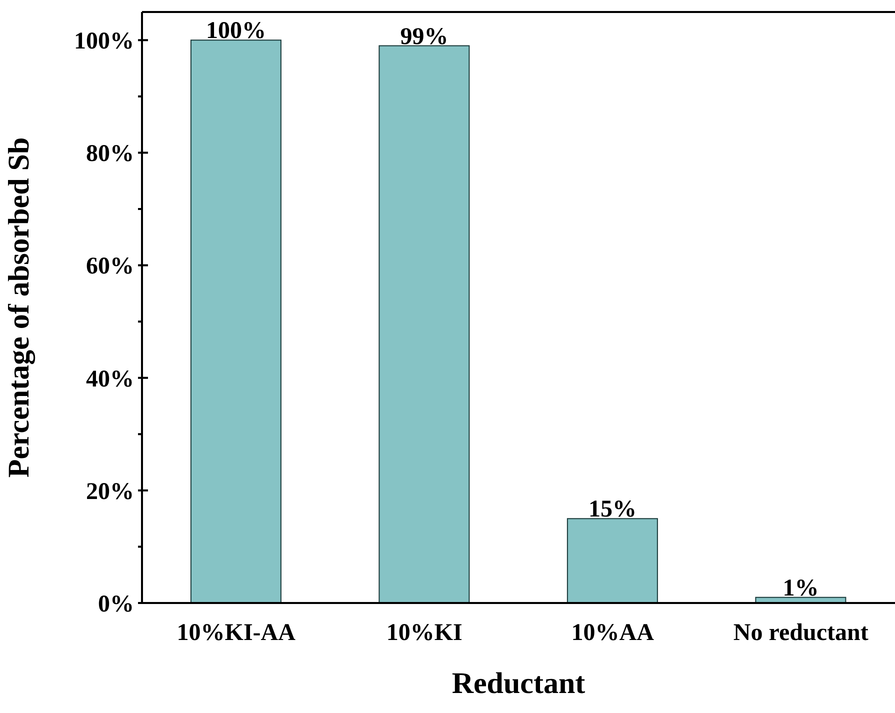 The width and height of the screenshot is (895, 713). I want to click on x-axis-title: Reductant, so click(519, 683).